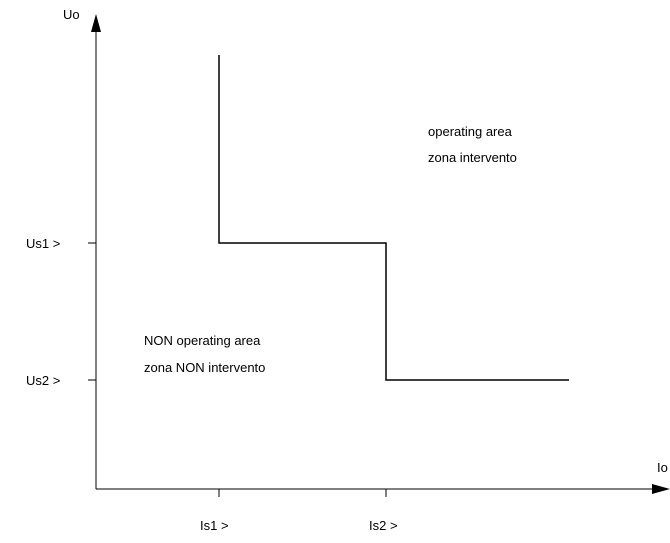 The image size is (670, 543). Describe the element at coordinates (662, 467) in the screenshot. I see `x-axis-label: Io` at that location.